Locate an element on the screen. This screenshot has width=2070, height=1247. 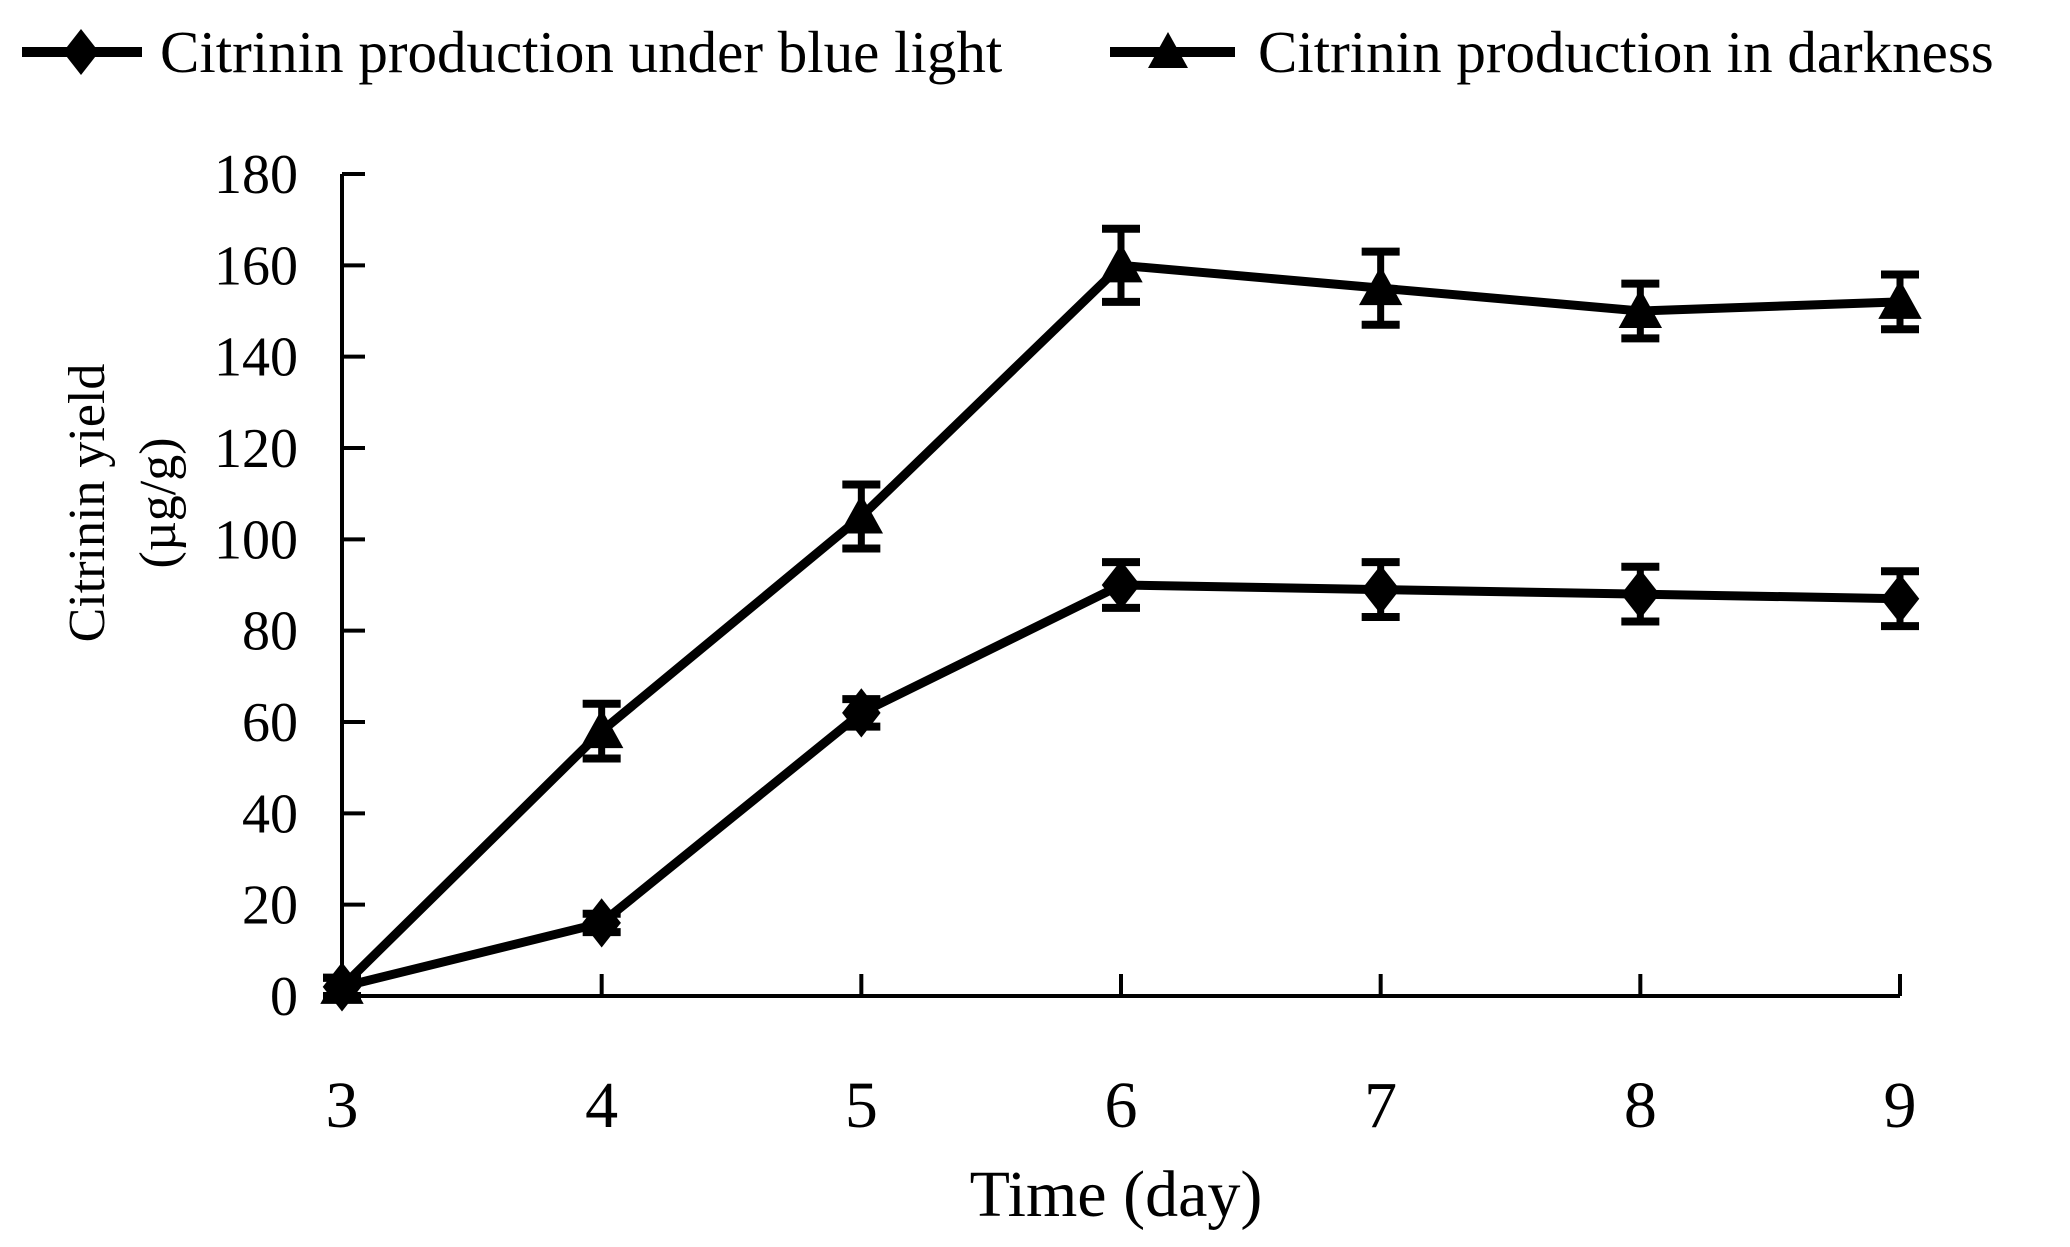
diamond-marker-icon is located at coordinates (82, 52).